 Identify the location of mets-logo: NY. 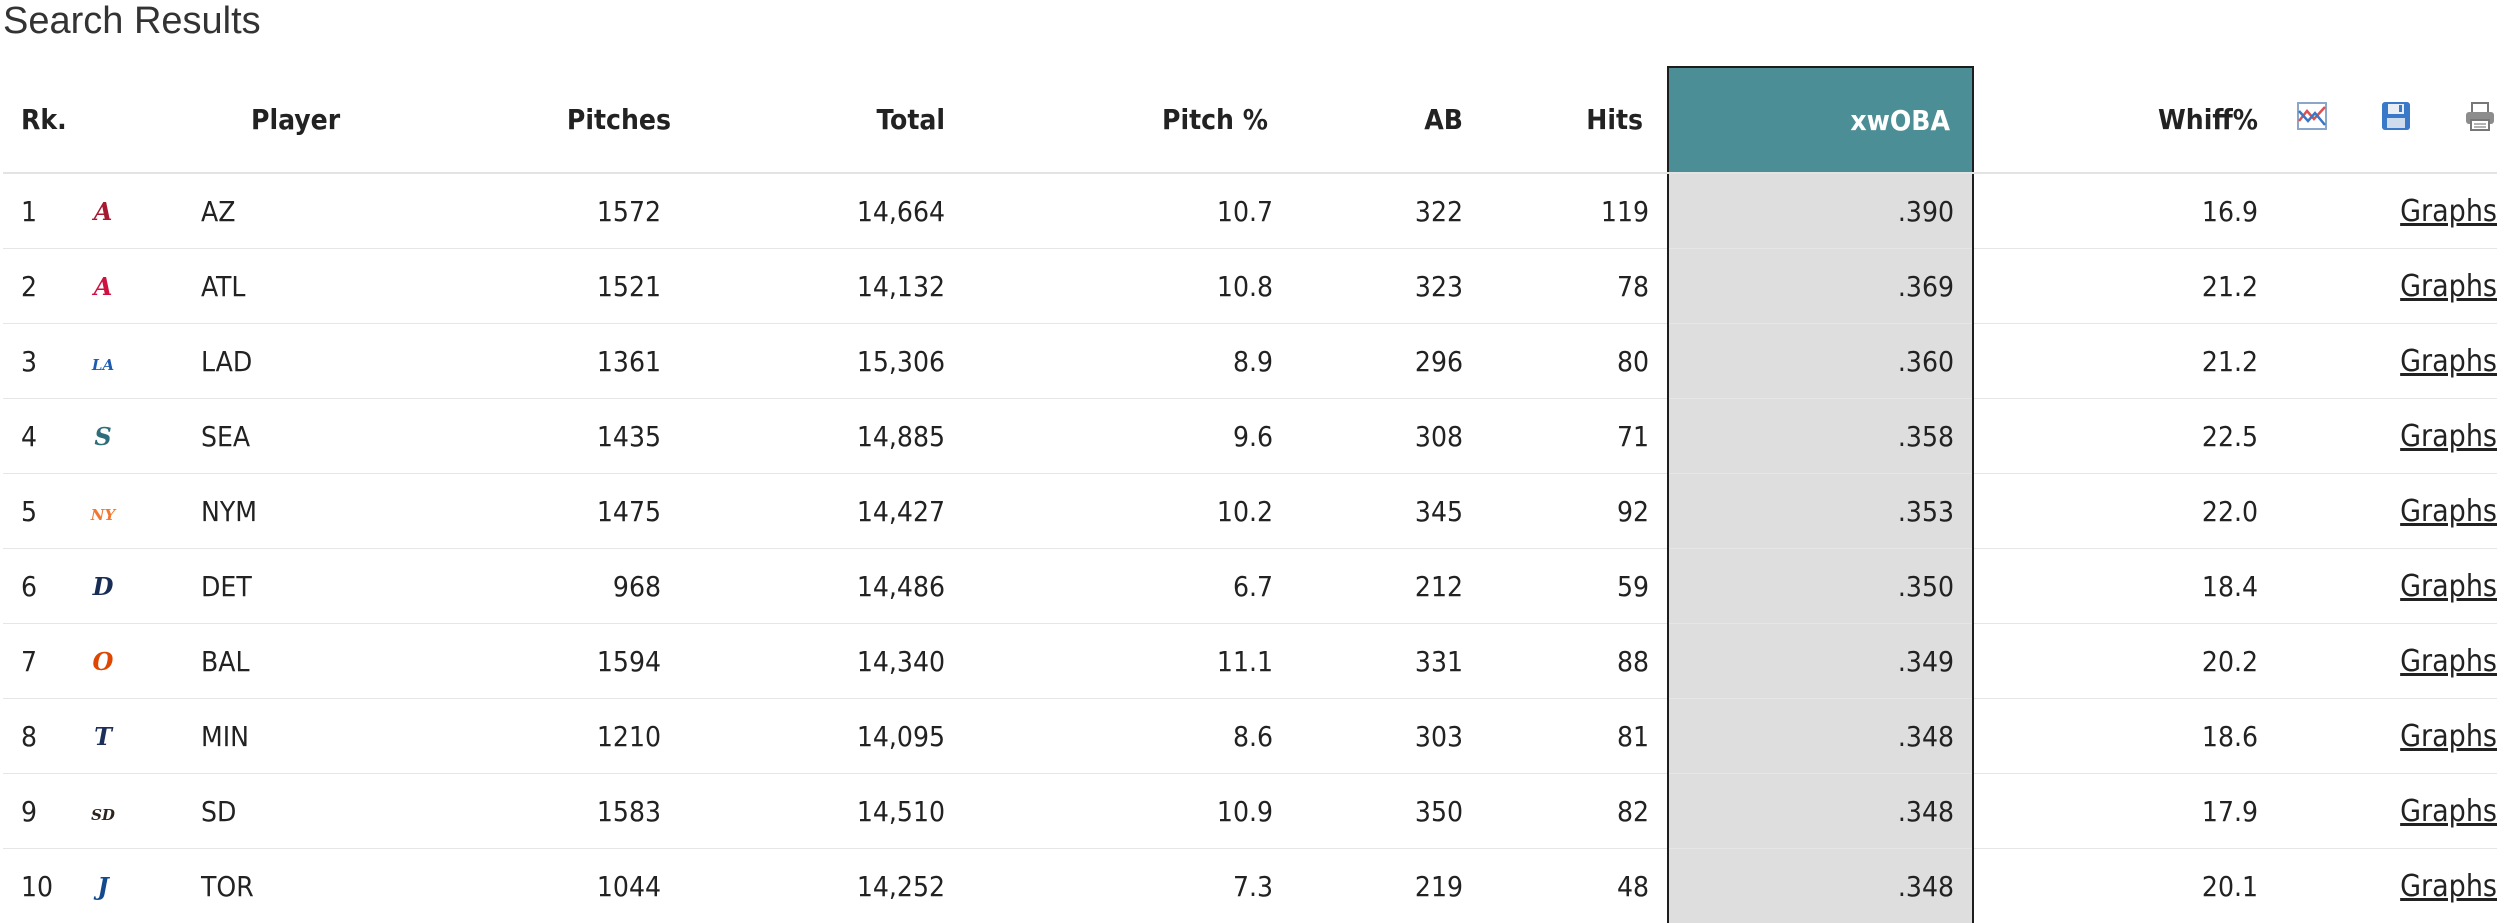
(103, 511).